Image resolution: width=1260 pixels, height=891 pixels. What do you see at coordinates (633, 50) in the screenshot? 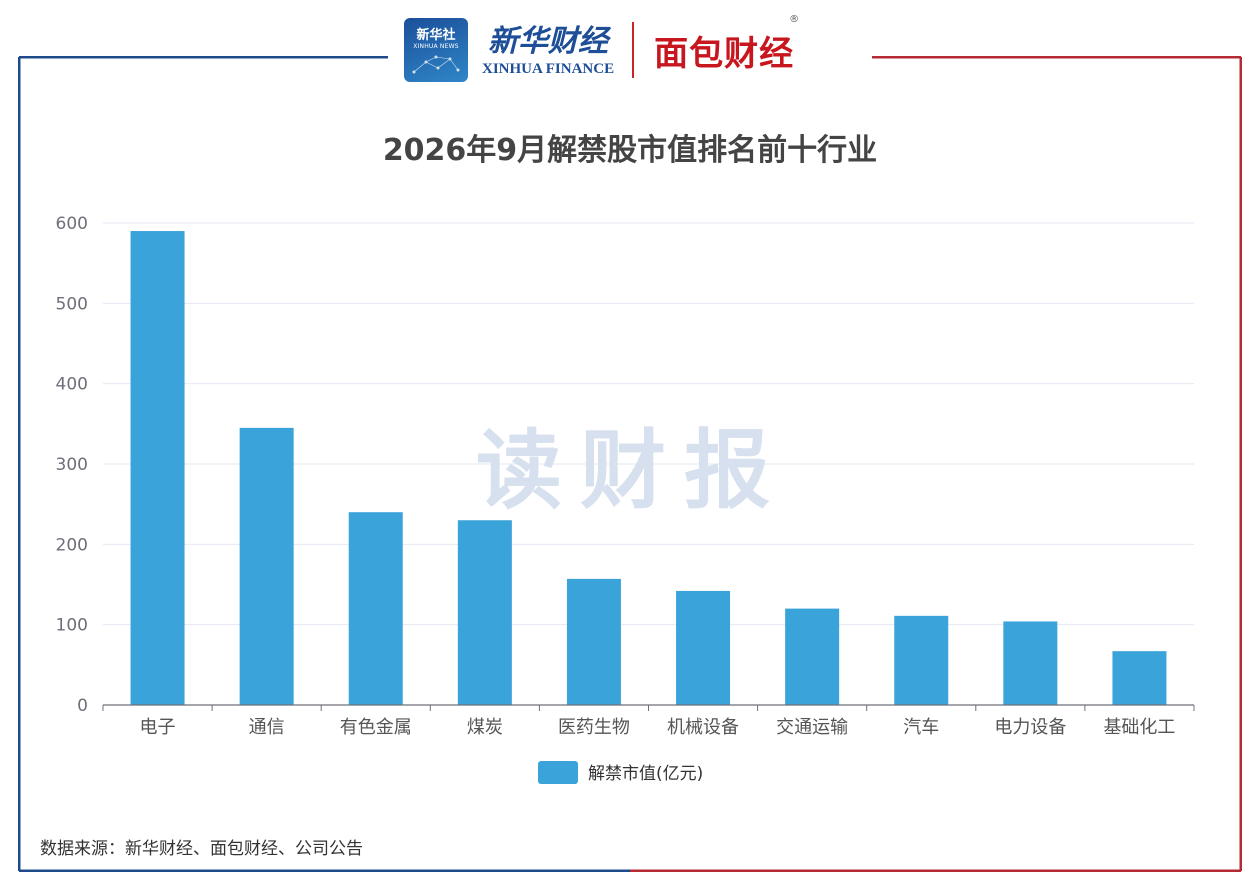
I see `logo-divider` at bounding box center [633, 50].